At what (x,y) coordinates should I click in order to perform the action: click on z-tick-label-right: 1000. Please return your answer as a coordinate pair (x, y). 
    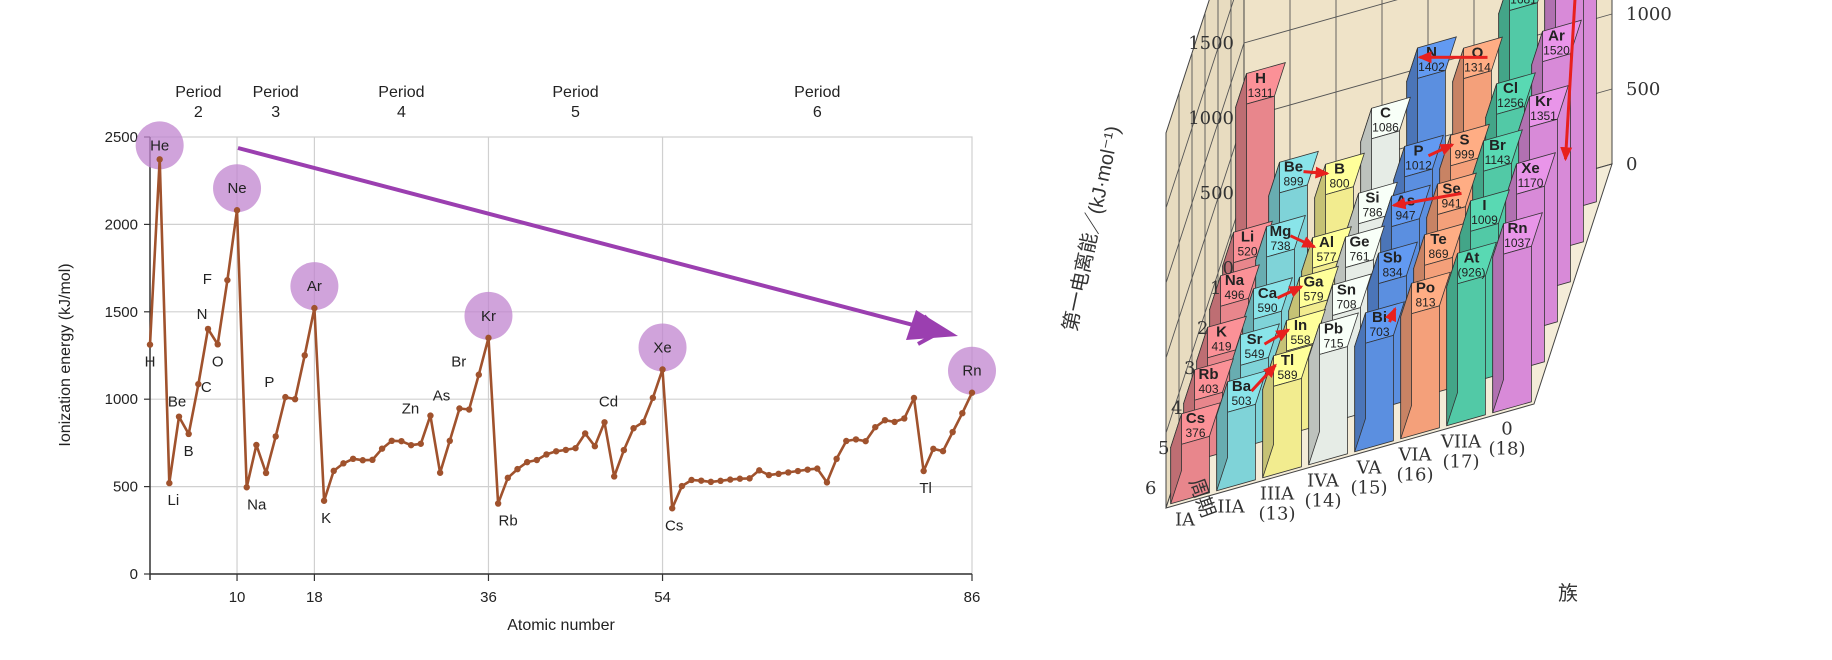
    Looking at the image, I should click on (1649, 14).